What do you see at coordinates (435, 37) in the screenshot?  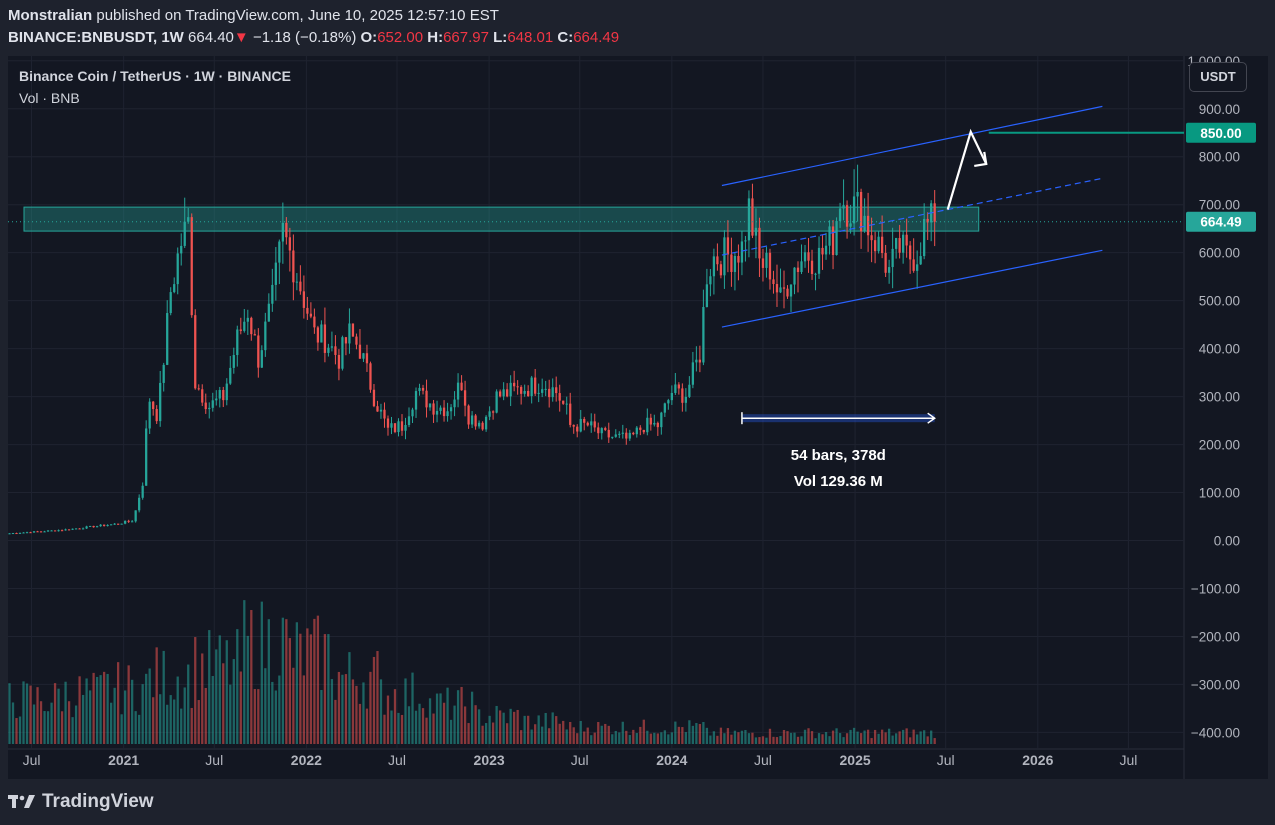 I see `high-label: H:` at bounding box center [435, 37].